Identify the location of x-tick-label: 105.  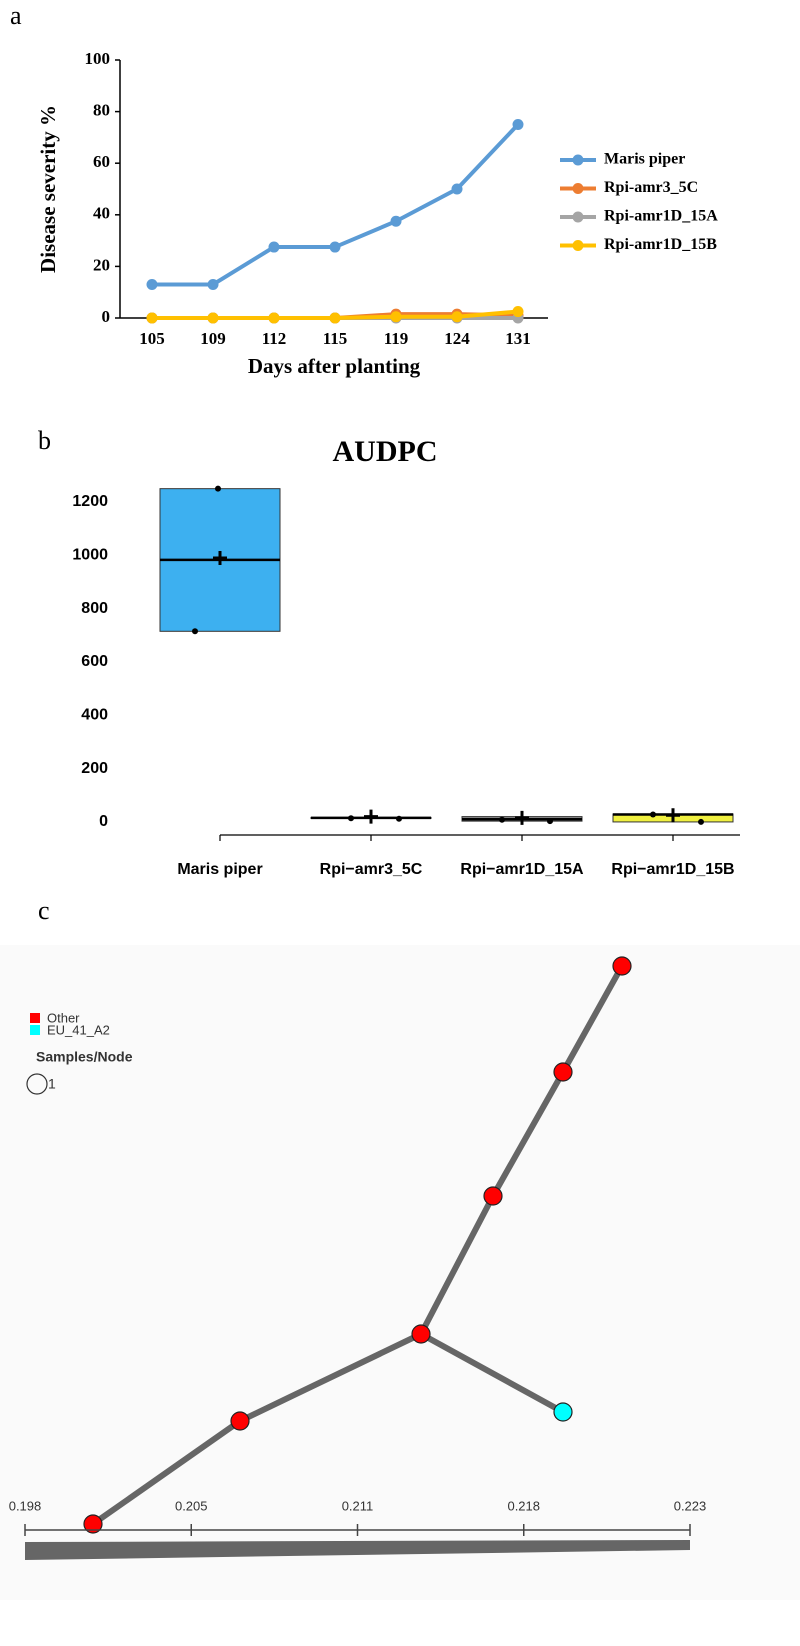
(152, 338).